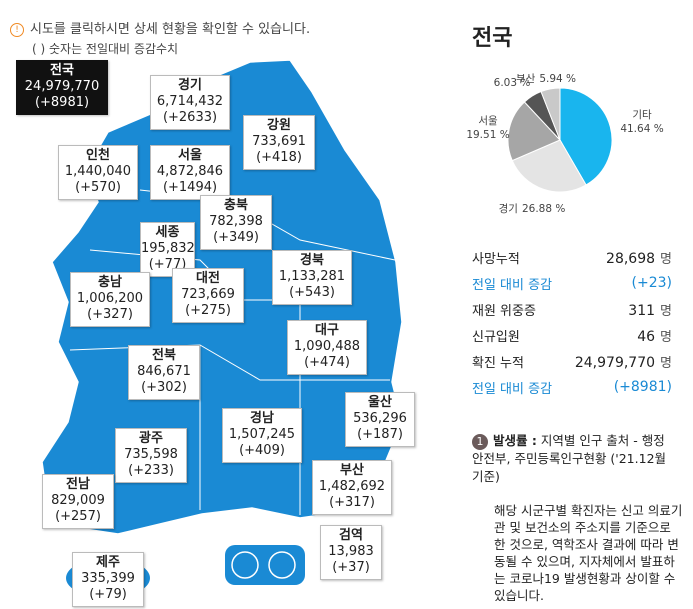  Describe the element at coordinates (642, 115) in the screenshot. I see `pie-label-name: 기타` at that location.